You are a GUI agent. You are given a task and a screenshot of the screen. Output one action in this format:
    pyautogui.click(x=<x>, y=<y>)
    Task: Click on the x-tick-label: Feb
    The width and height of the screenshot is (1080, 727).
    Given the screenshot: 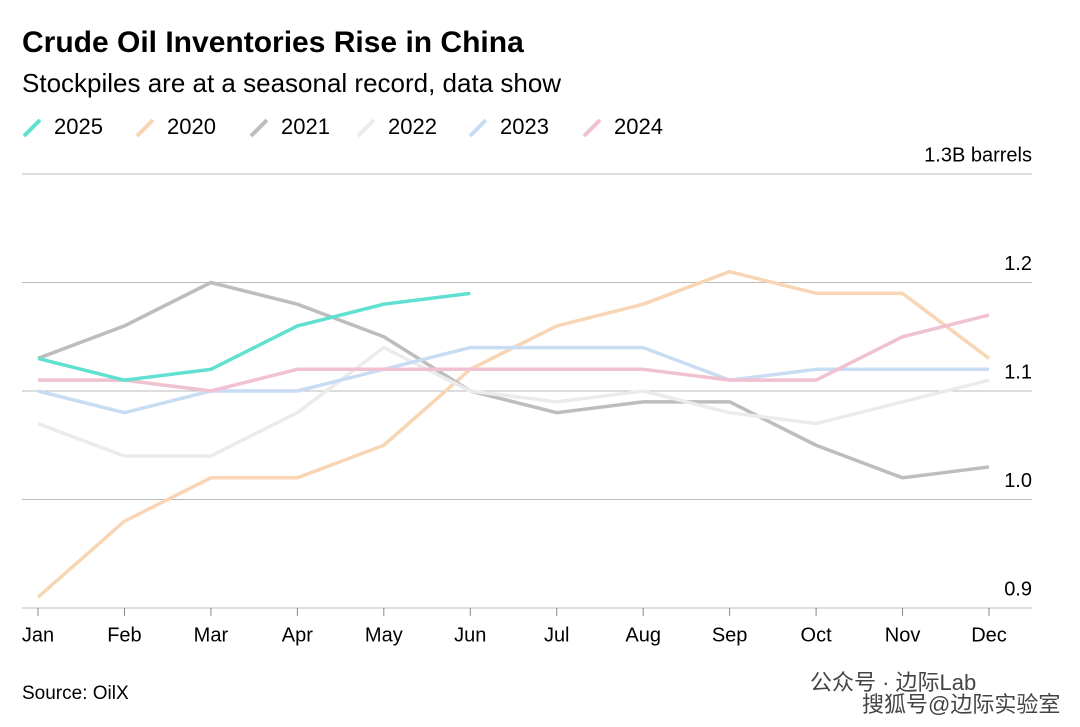 What is the action you would take?
    pyautogui.click(x=124, y=635)
    